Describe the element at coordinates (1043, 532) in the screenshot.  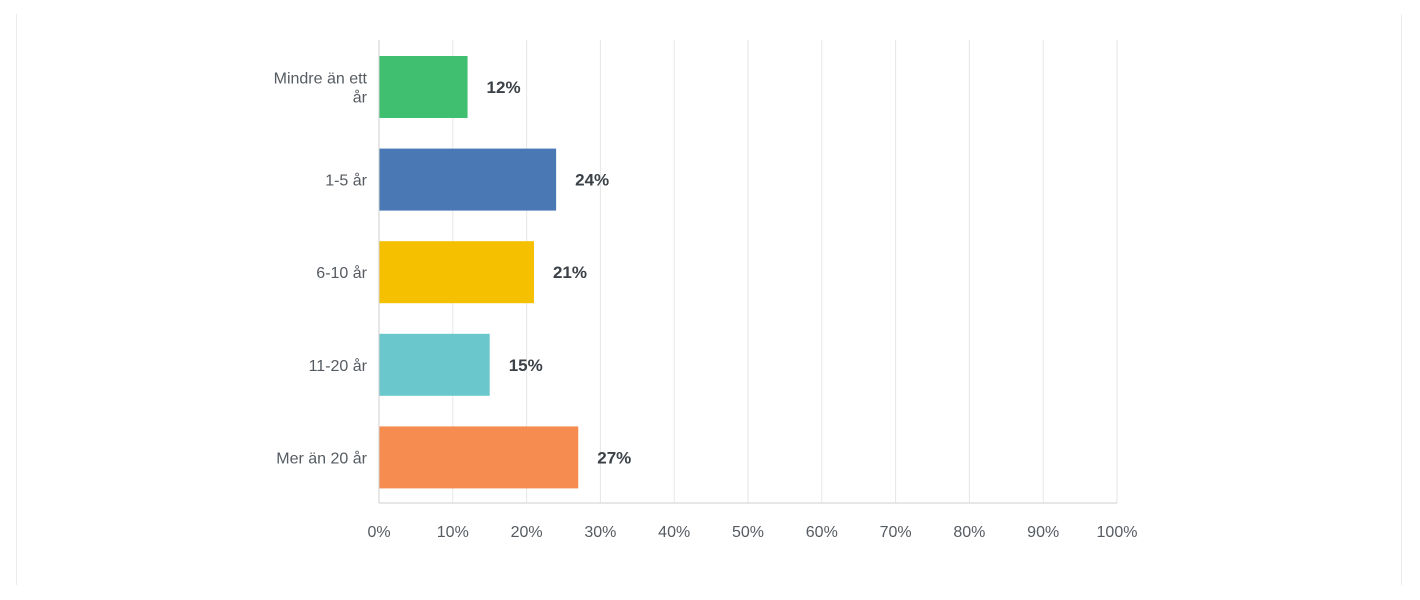
I see `x-tick-label: 90%` at that location.